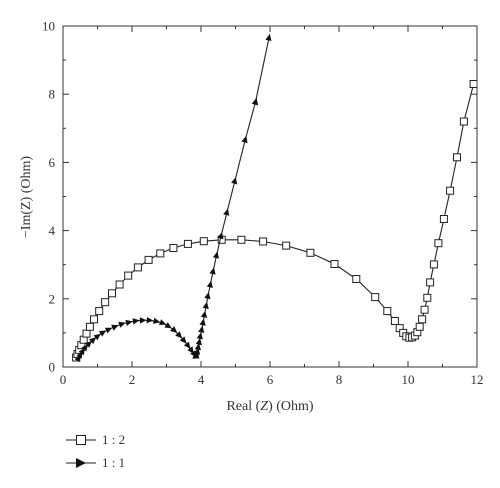 The image size is (500, 488). What do you see at coordinates (52, 94) in the screenshot?
I see `y-tick-label: 8` at bounding box center [52, 94].